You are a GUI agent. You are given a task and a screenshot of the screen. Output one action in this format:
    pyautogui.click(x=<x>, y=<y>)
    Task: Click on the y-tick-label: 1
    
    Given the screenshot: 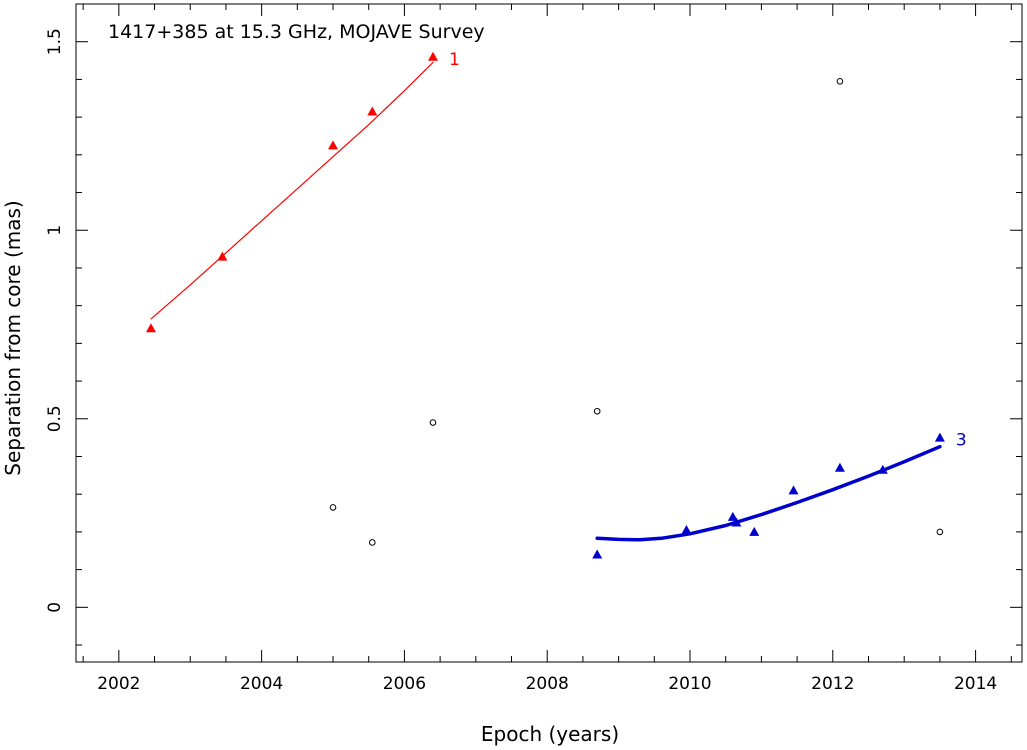 What is the action you would take?
    pyautogui.click(x=55, y=230)
    